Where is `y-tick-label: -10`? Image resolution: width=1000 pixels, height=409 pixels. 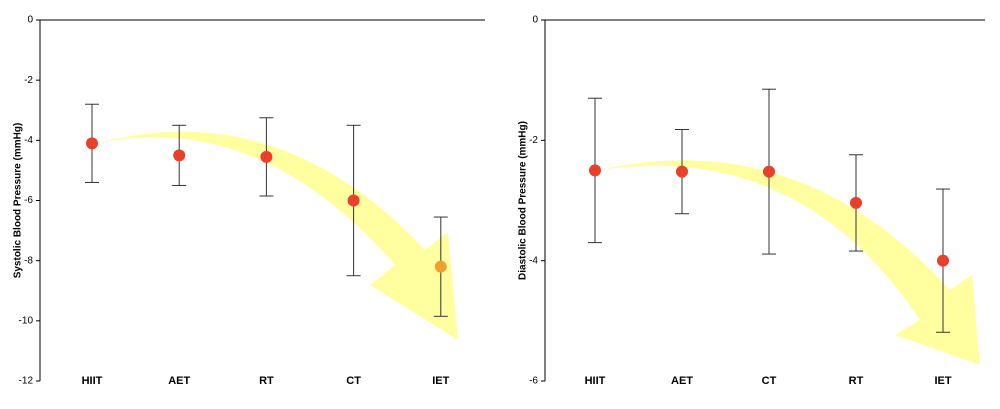
y-tick-label: -10 is located at coordinates (26, 320).